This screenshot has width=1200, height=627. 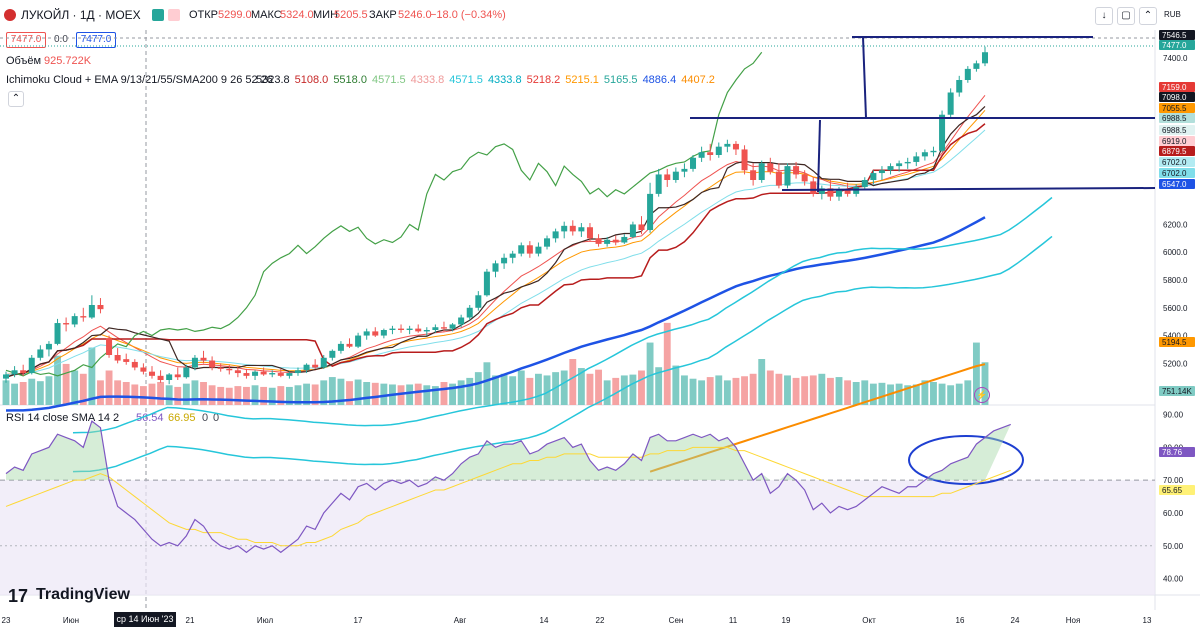 What do you see at coordinates (508, 451) in the screenshot?
I see `rsi-overbought-fill` at bounding box center [508, 451].